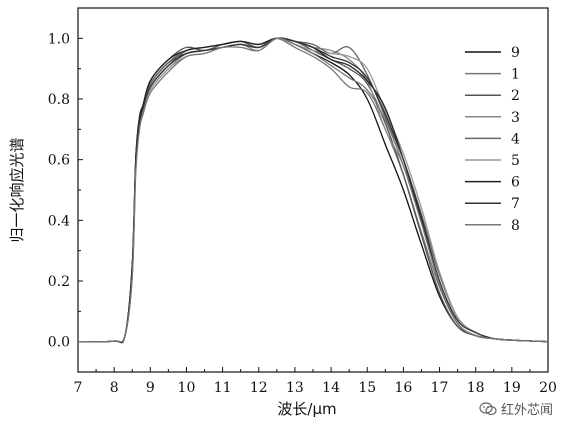 This screenshot has height=426, width=565. I want to click on x-axis-label: 波长/μm, so click(306, 409).